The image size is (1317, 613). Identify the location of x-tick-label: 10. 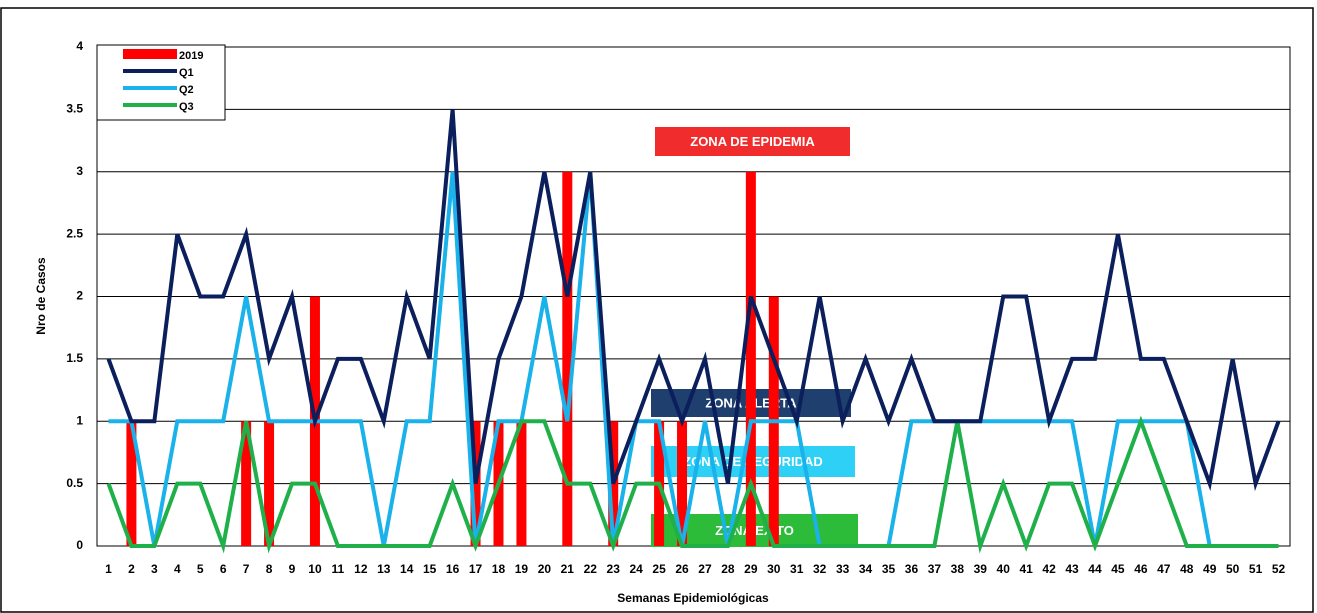
(315, 569).